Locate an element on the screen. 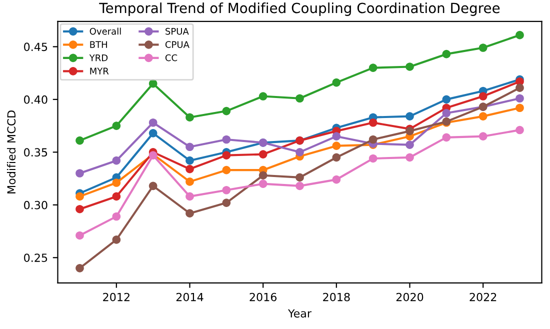  legend-label: BTH is located at coordinates (98, 44).